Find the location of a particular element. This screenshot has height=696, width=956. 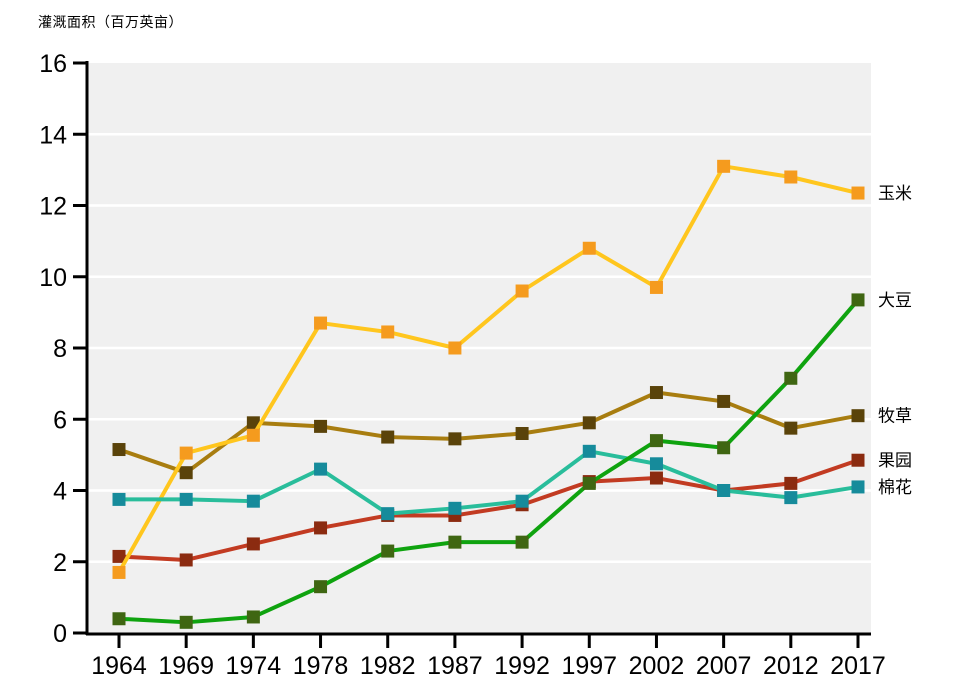

y-tick-label: 8 is located at coordinates (60, 349).